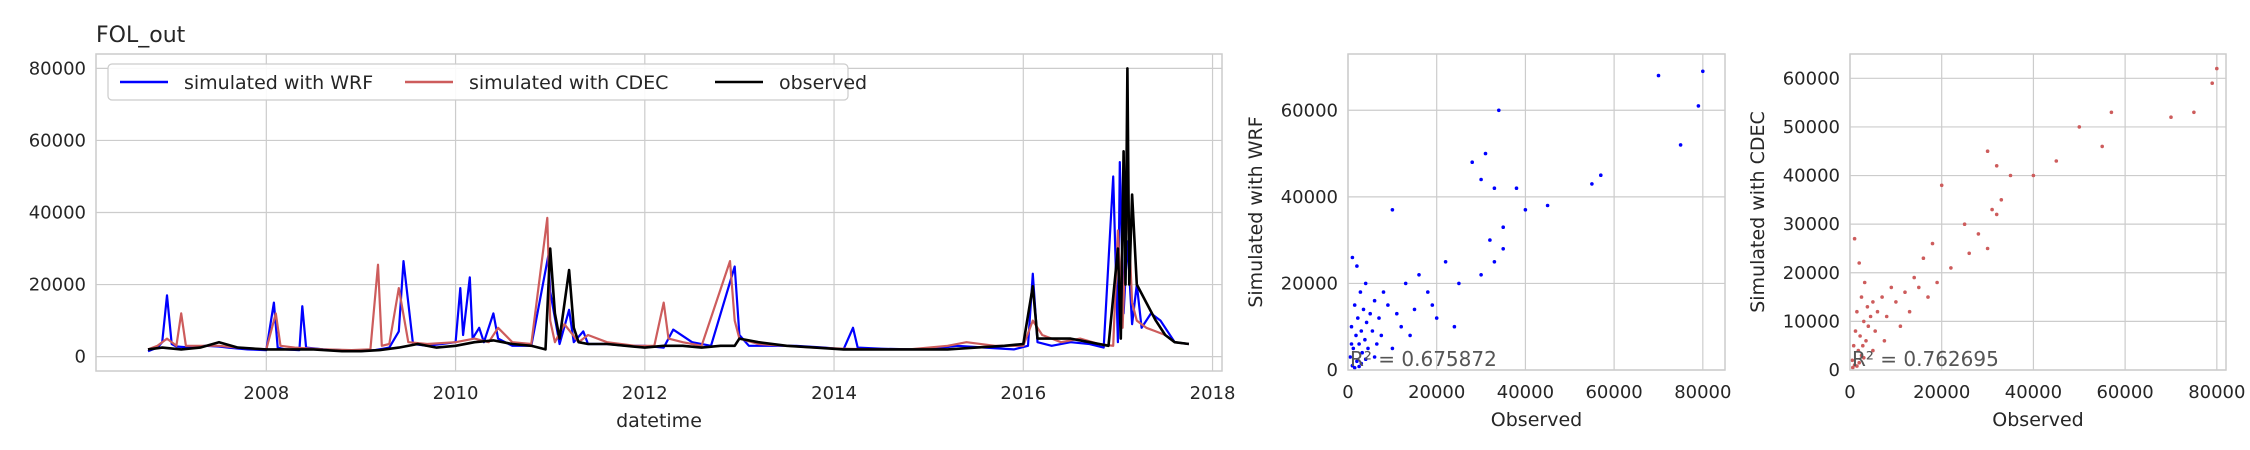 The height and width of the screenshot is (450, 2250). Describe the element at coordinates (2038, 212) in the screenshot. I see `axes-frame` at that location.